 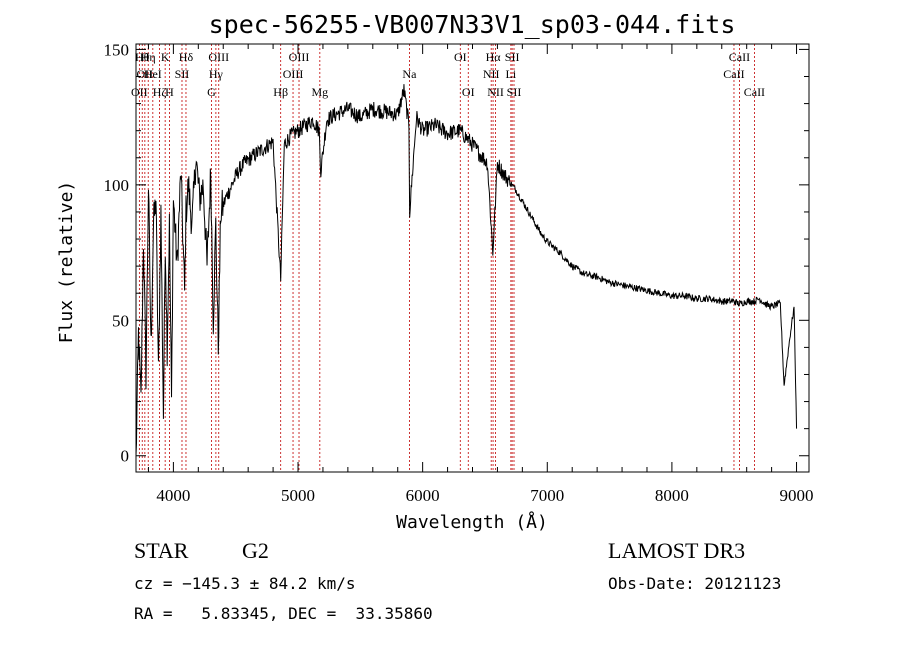 I want to click on line-label-21: Hα, so click(x=494, y=57).